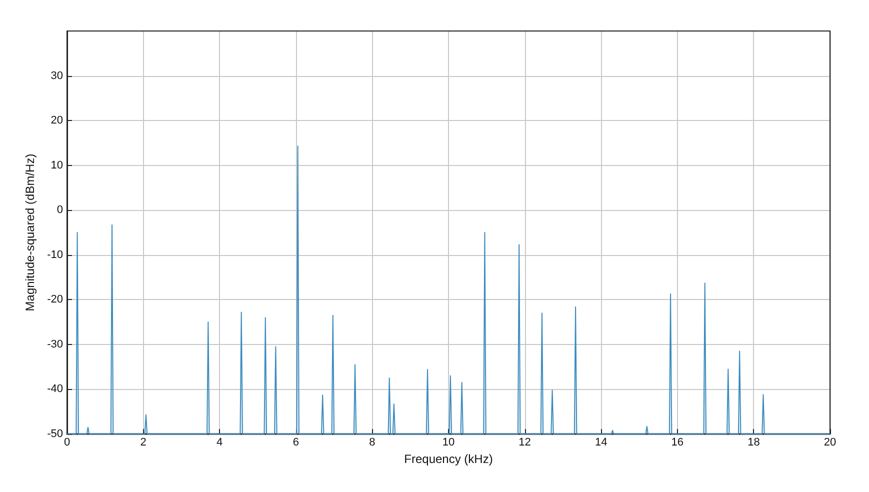  Describe the element at coordinates (30, 233) in the screenshot. I see `y-axis-title: Magnitude-squared (dBm/Hz)` at that location.